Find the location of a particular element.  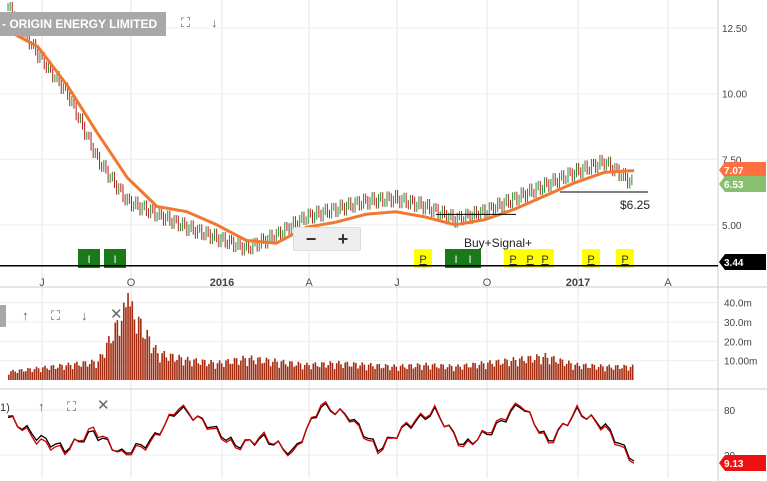

current-price-tag: 7.07 is located at coordinates (734, 171).